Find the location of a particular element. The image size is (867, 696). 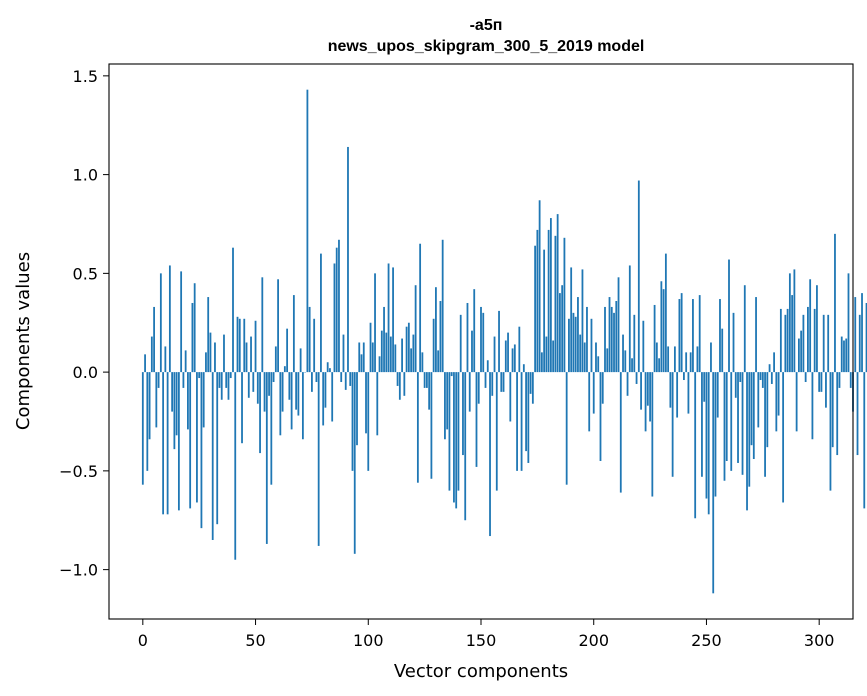

y-tick-label: −0.5 is located at coordinates (78, 471).